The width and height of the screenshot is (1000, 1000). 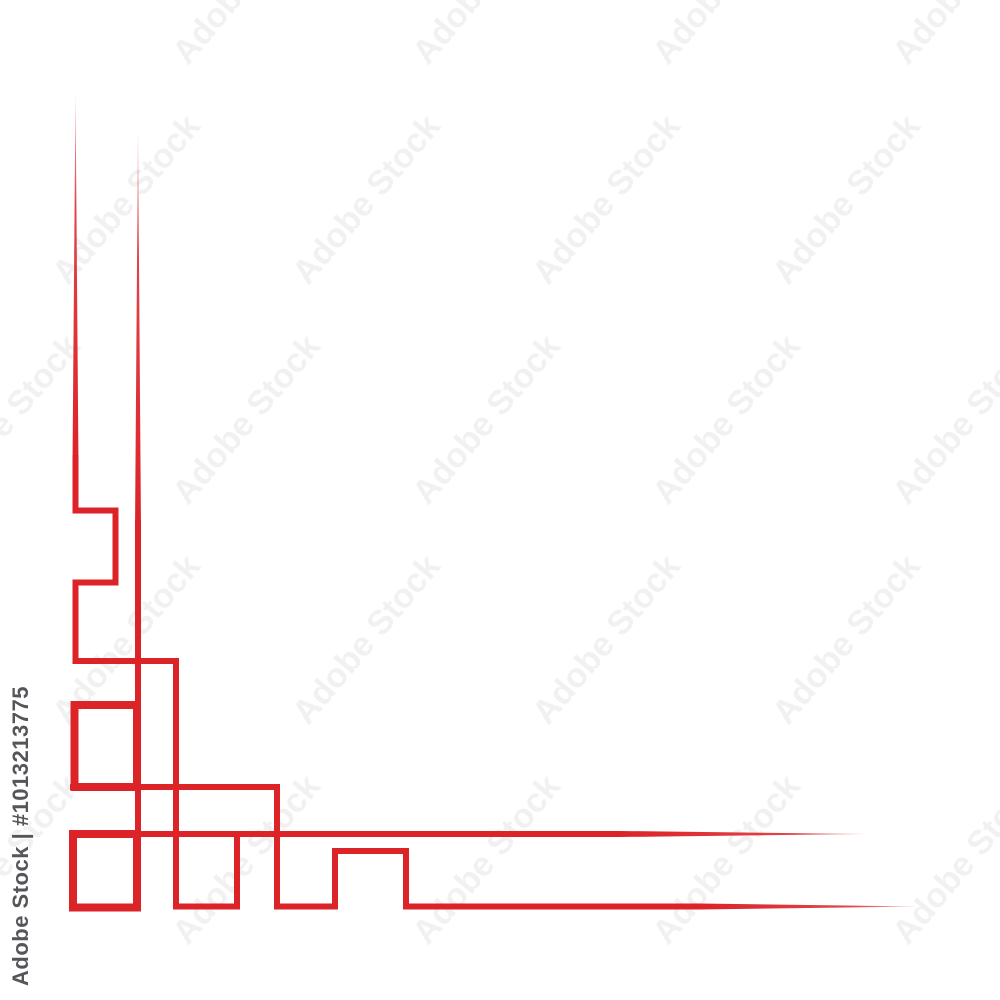 I want to click on ornament-horizontal-taper-tip, so click(x=744, y=834).